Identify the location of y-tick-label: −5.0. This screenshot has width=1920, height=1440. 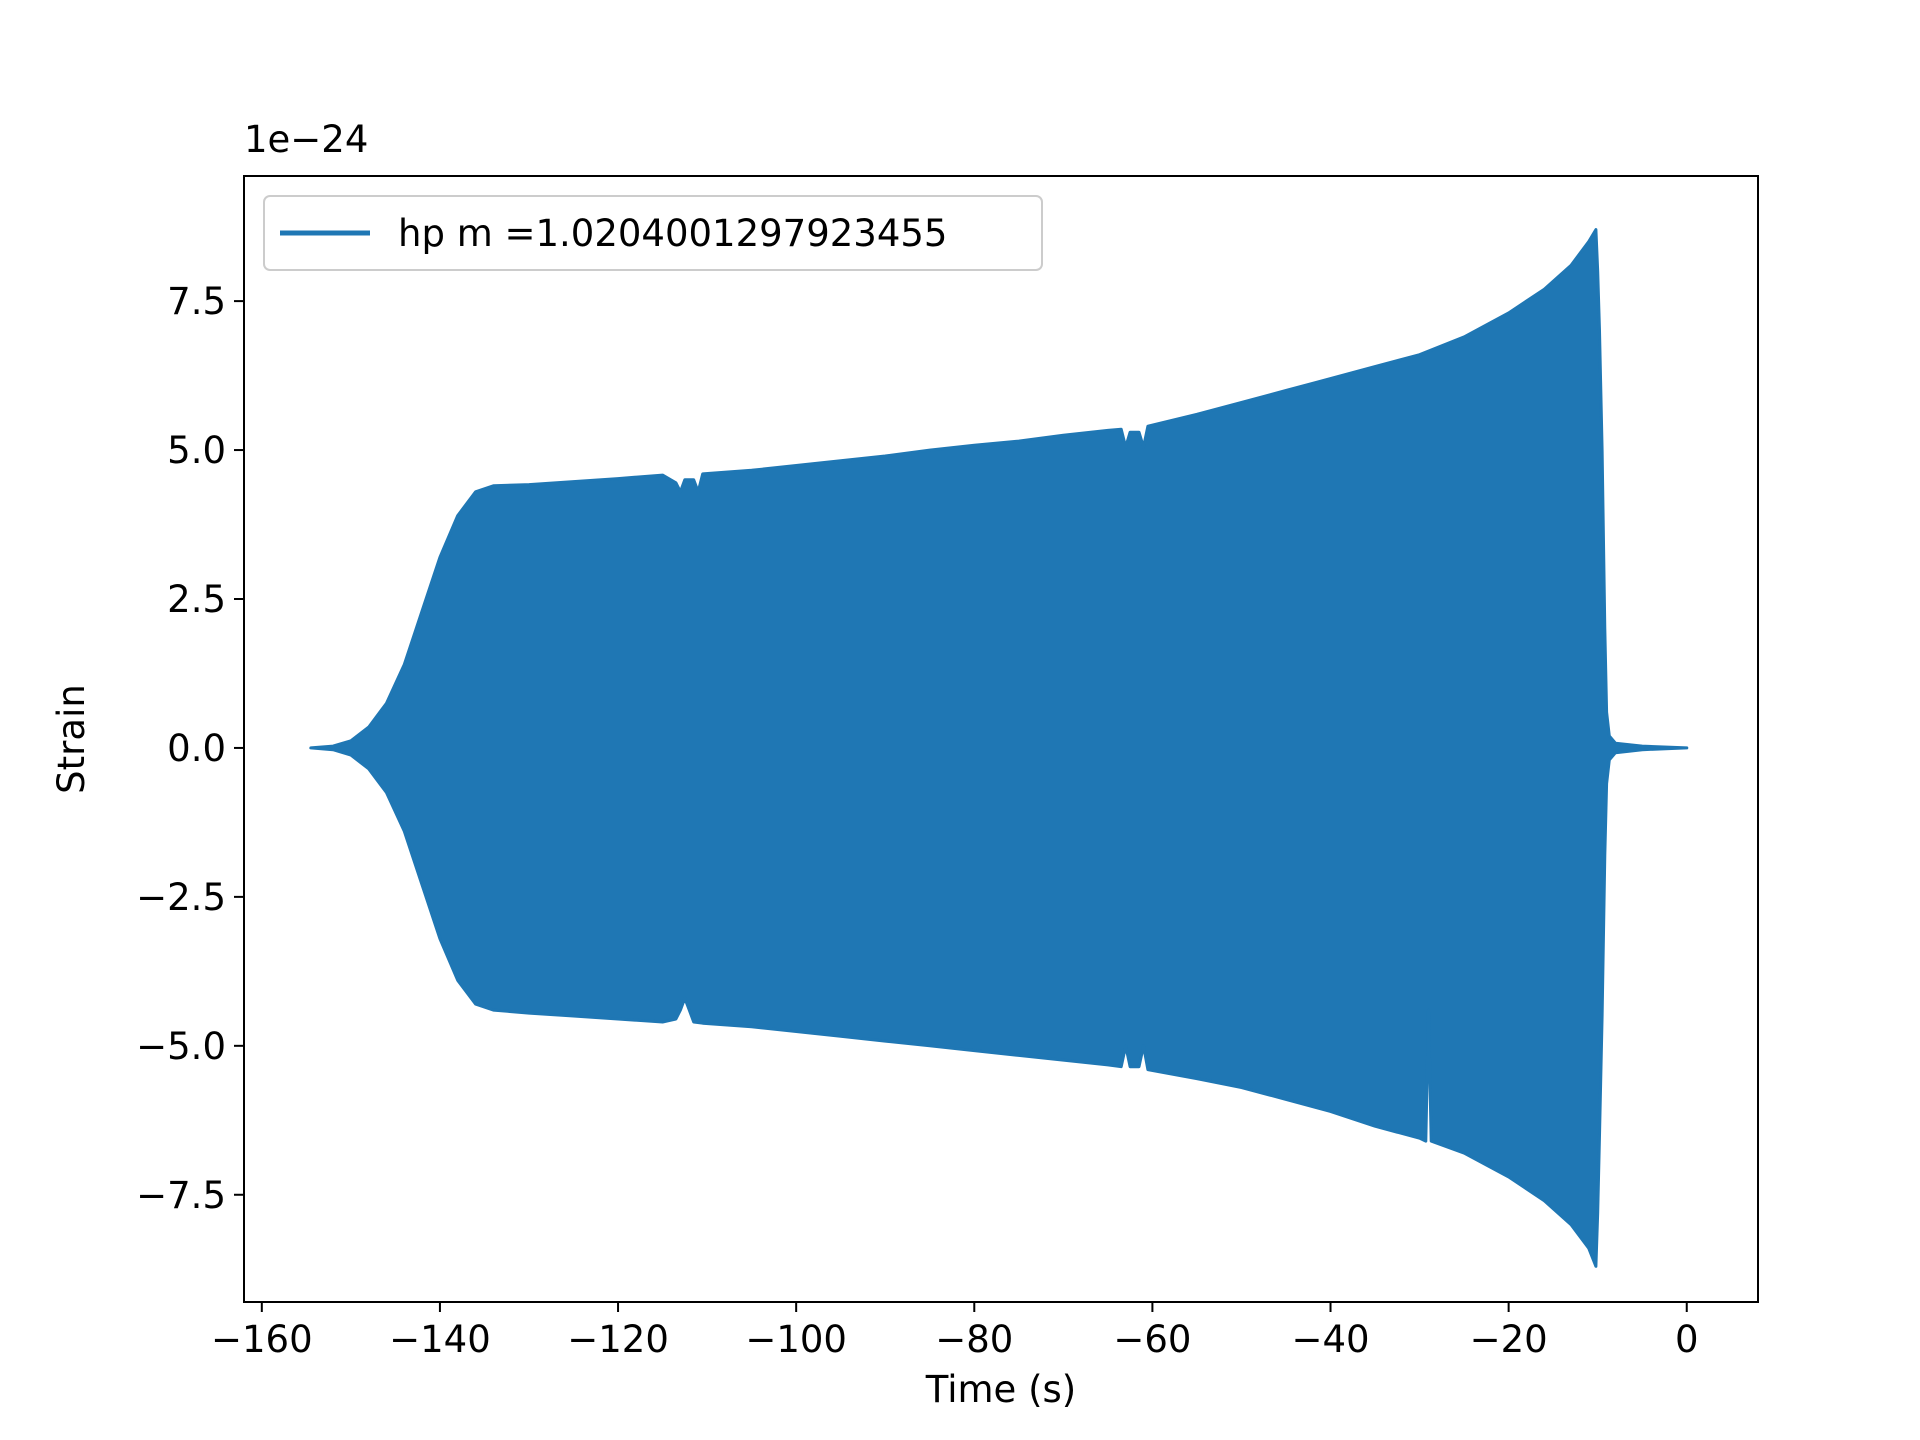
(181, 1046).